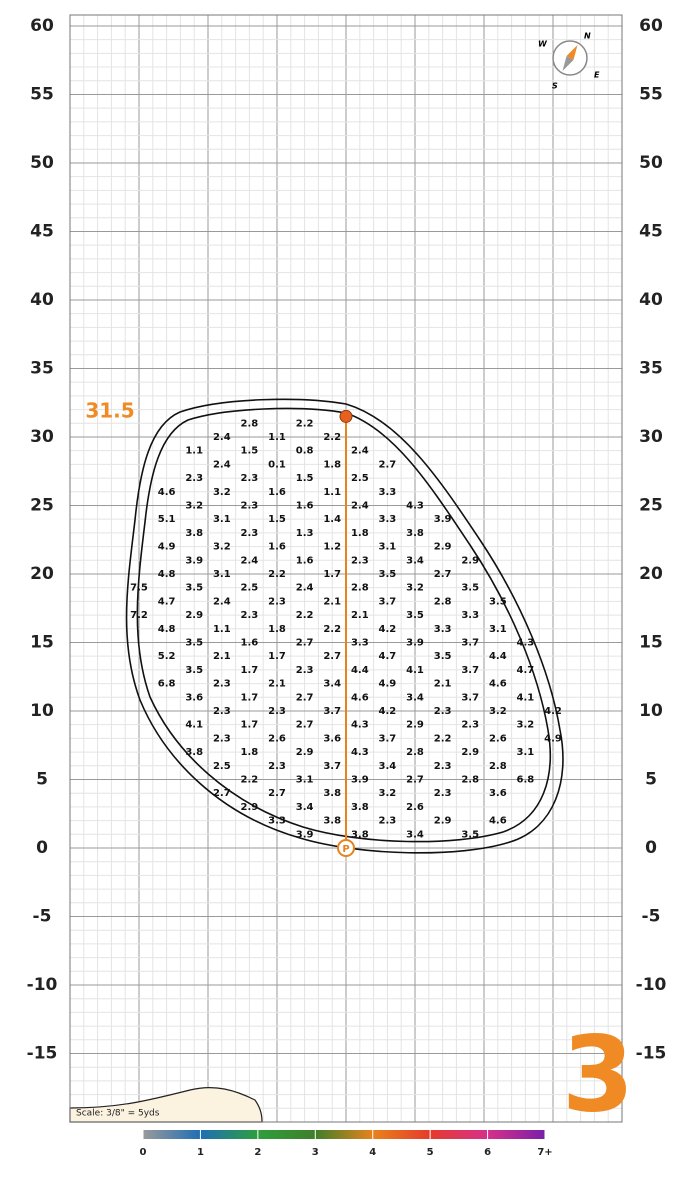 The height and width of the screenshot is (1193, 692). Describe the element at coordinates (277, 464) in the screenshot. I see `slope-label: 0.1` at that location.